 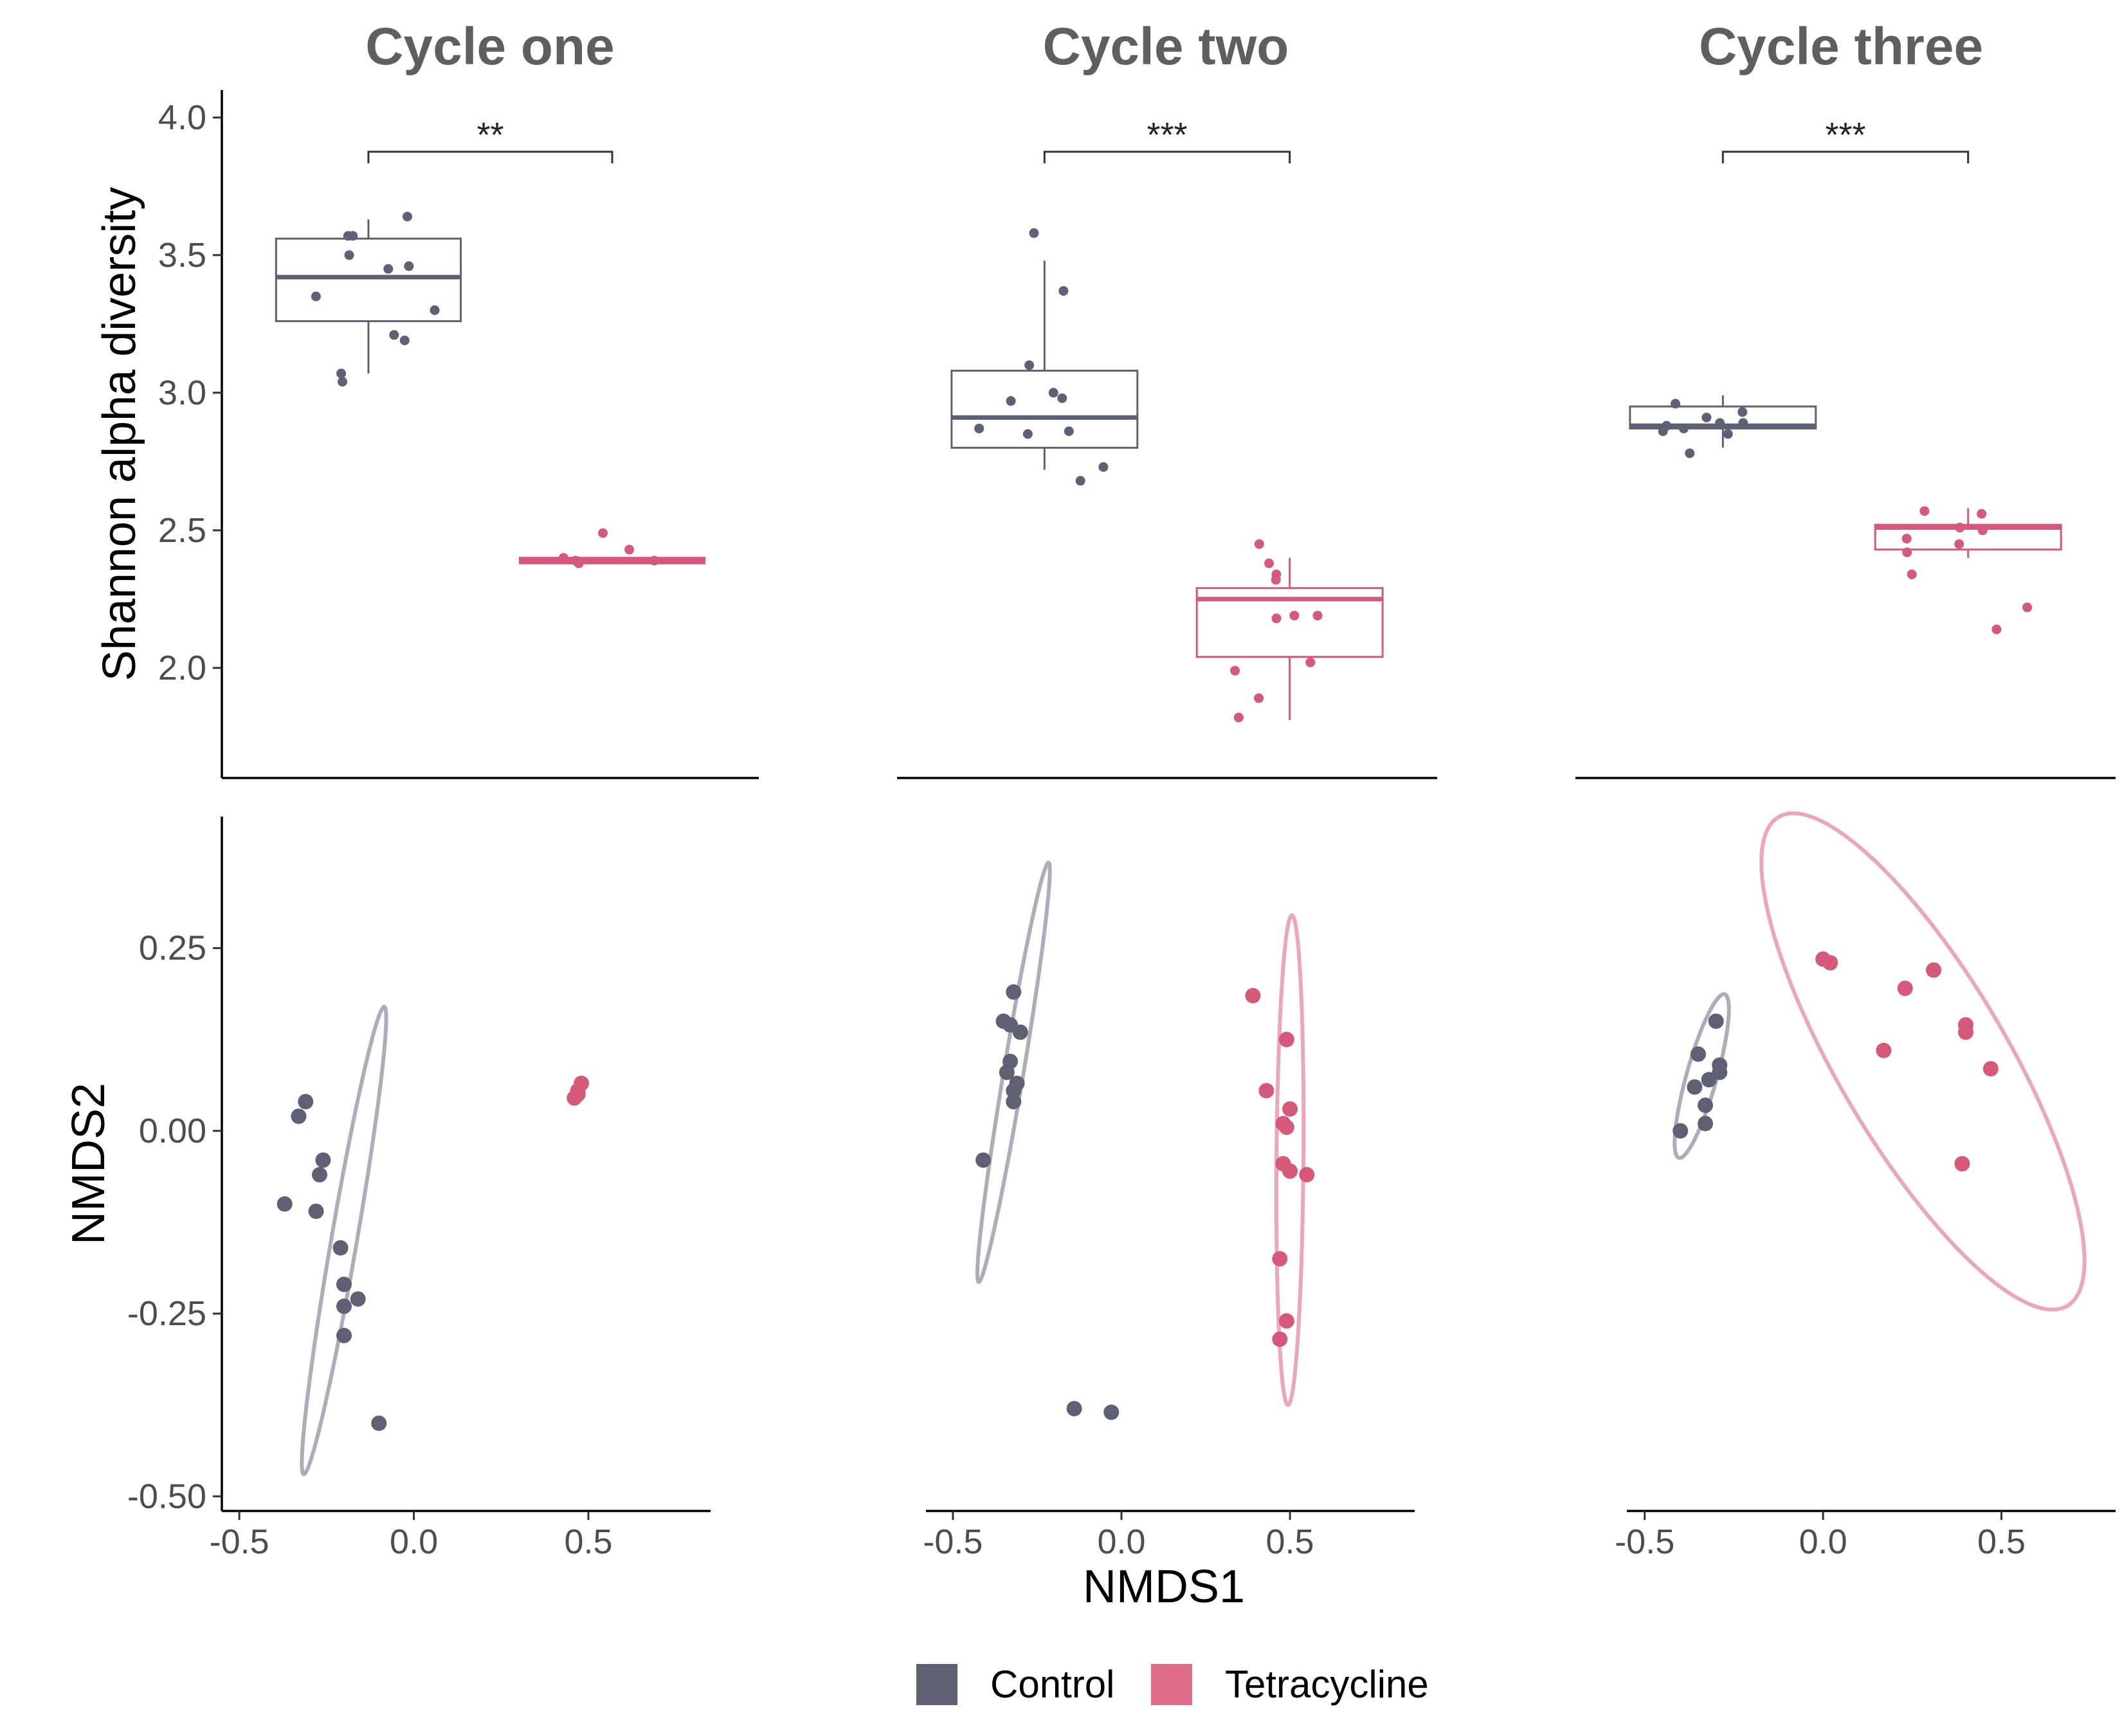 What do you see at coordinates (182, 117) in the screenshot?
I see `y-tick-label: 4.0` at bounding box center [182, 117].